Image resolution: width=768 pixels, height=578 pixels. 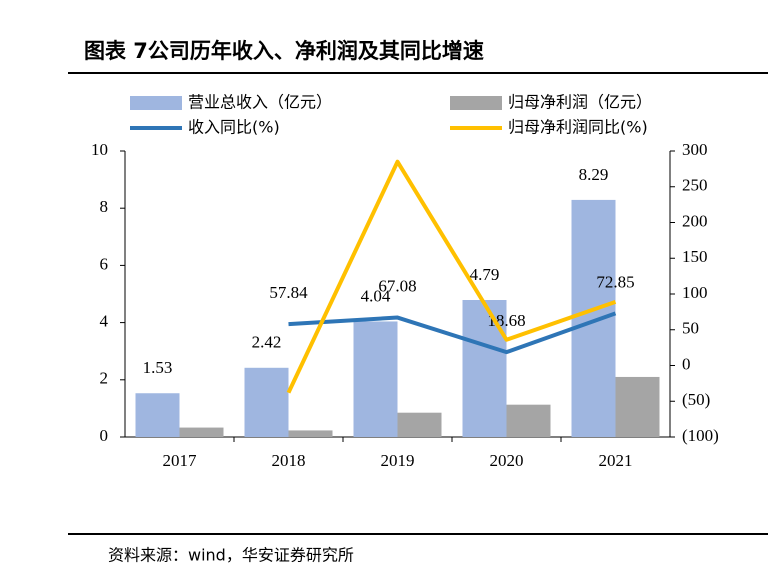 What do you see at coordinates (289, 460) in the screenshot?
I see `x-tick-label: 2018` at bounding box center [289, 460].